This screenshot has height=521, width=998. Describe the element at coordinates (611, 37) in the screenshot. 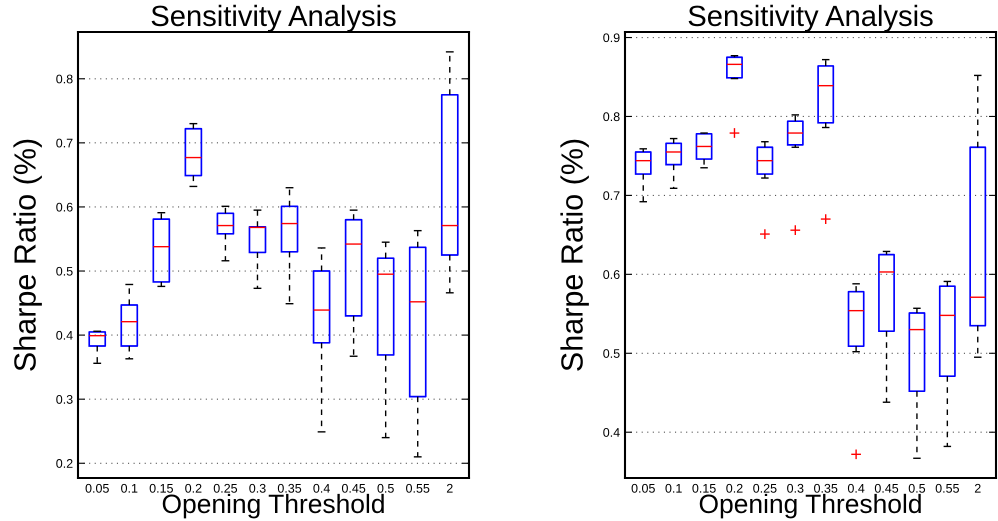

I see `y-tick-label: 0.9` at that location.